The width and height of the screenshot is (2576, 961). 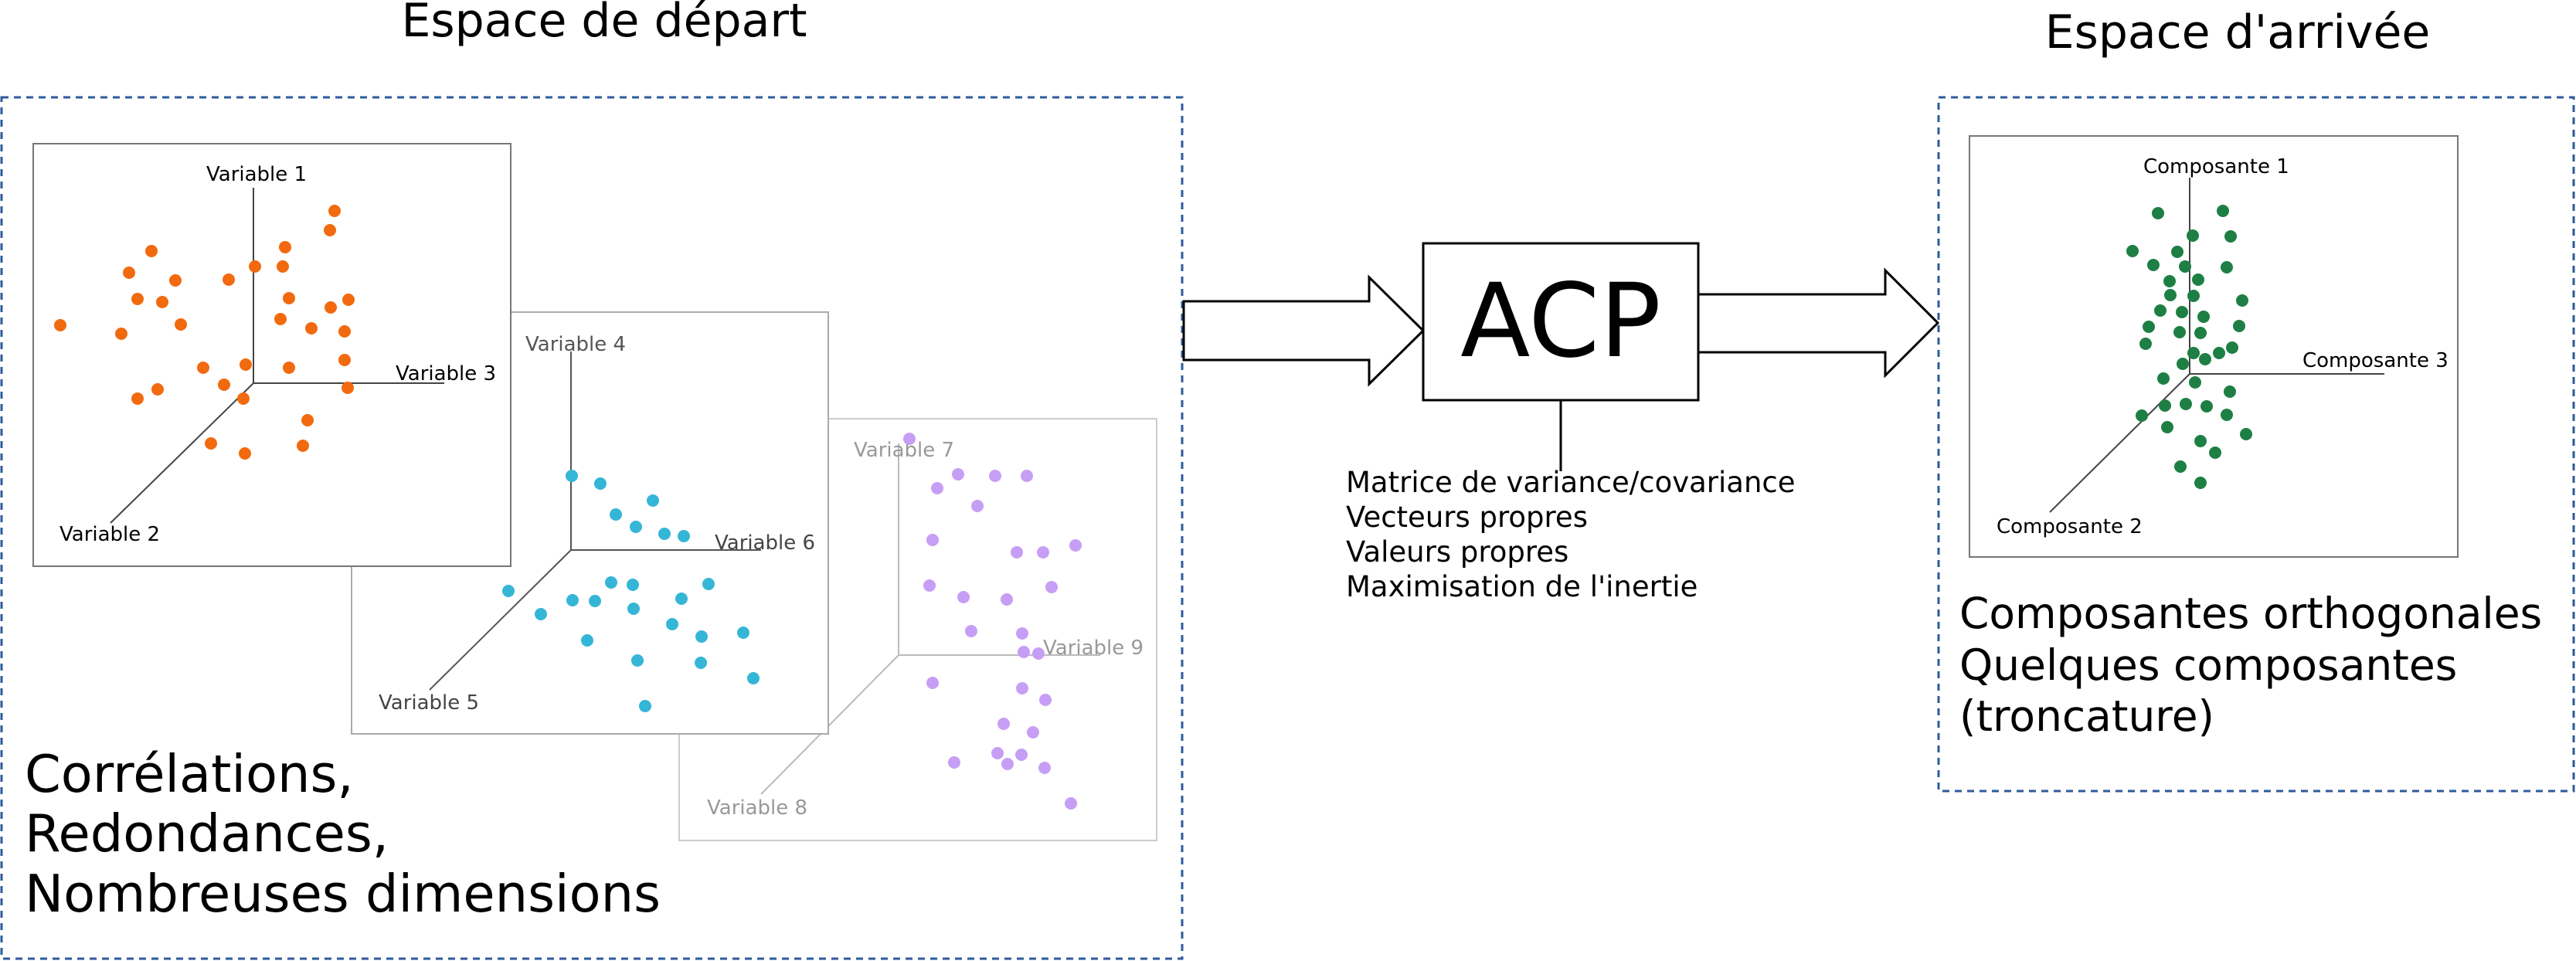 What do you see at coordinates (992, 621) in the screenshot?
I see `scatter-points-purple` at bounding box center [992, 621].